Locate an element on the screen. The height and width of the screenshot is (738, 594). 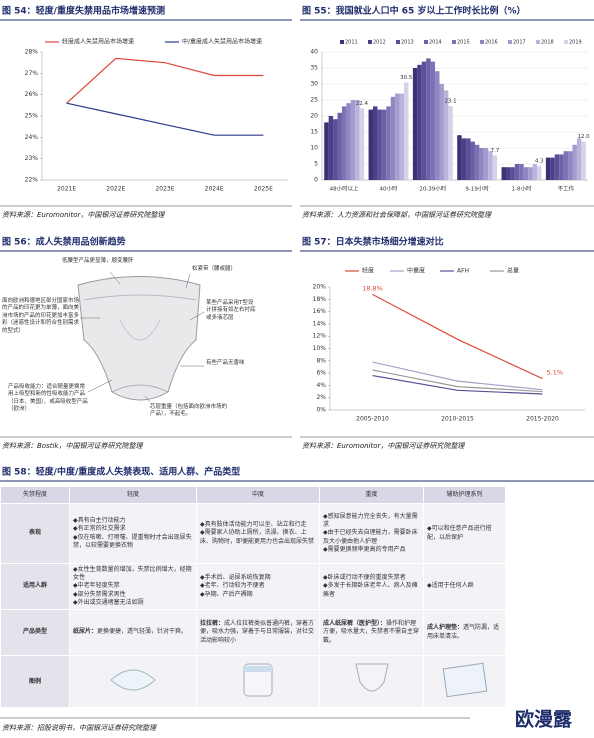
y-tick-label: 12% is located at coordinates (320, 336).